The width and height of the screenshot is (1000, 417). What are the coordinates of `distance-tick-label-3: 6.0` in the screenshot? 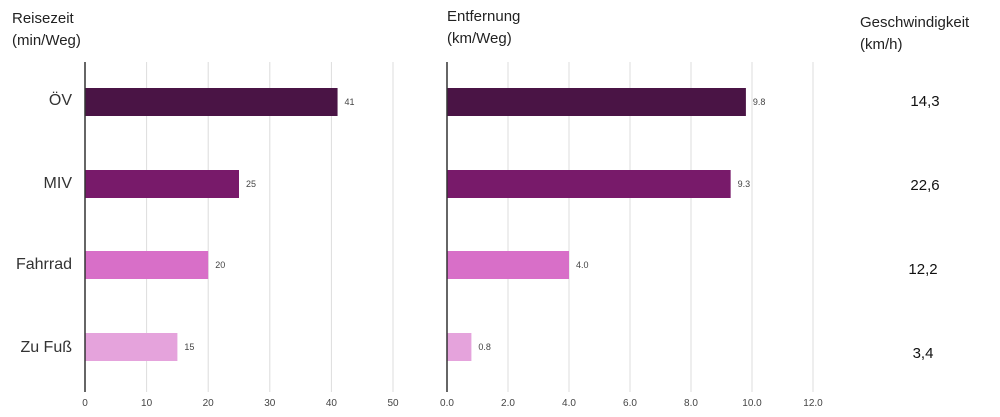 It's located at (630, 403).